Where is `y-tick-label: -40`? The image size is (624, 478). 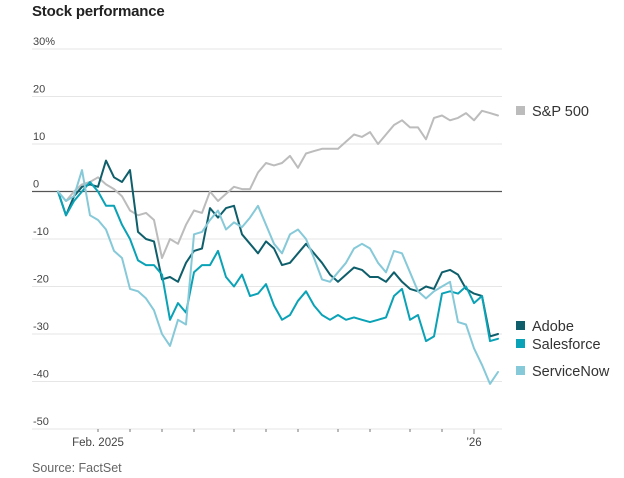
y-tick-label: -40 is located at coordinates (41, 375).